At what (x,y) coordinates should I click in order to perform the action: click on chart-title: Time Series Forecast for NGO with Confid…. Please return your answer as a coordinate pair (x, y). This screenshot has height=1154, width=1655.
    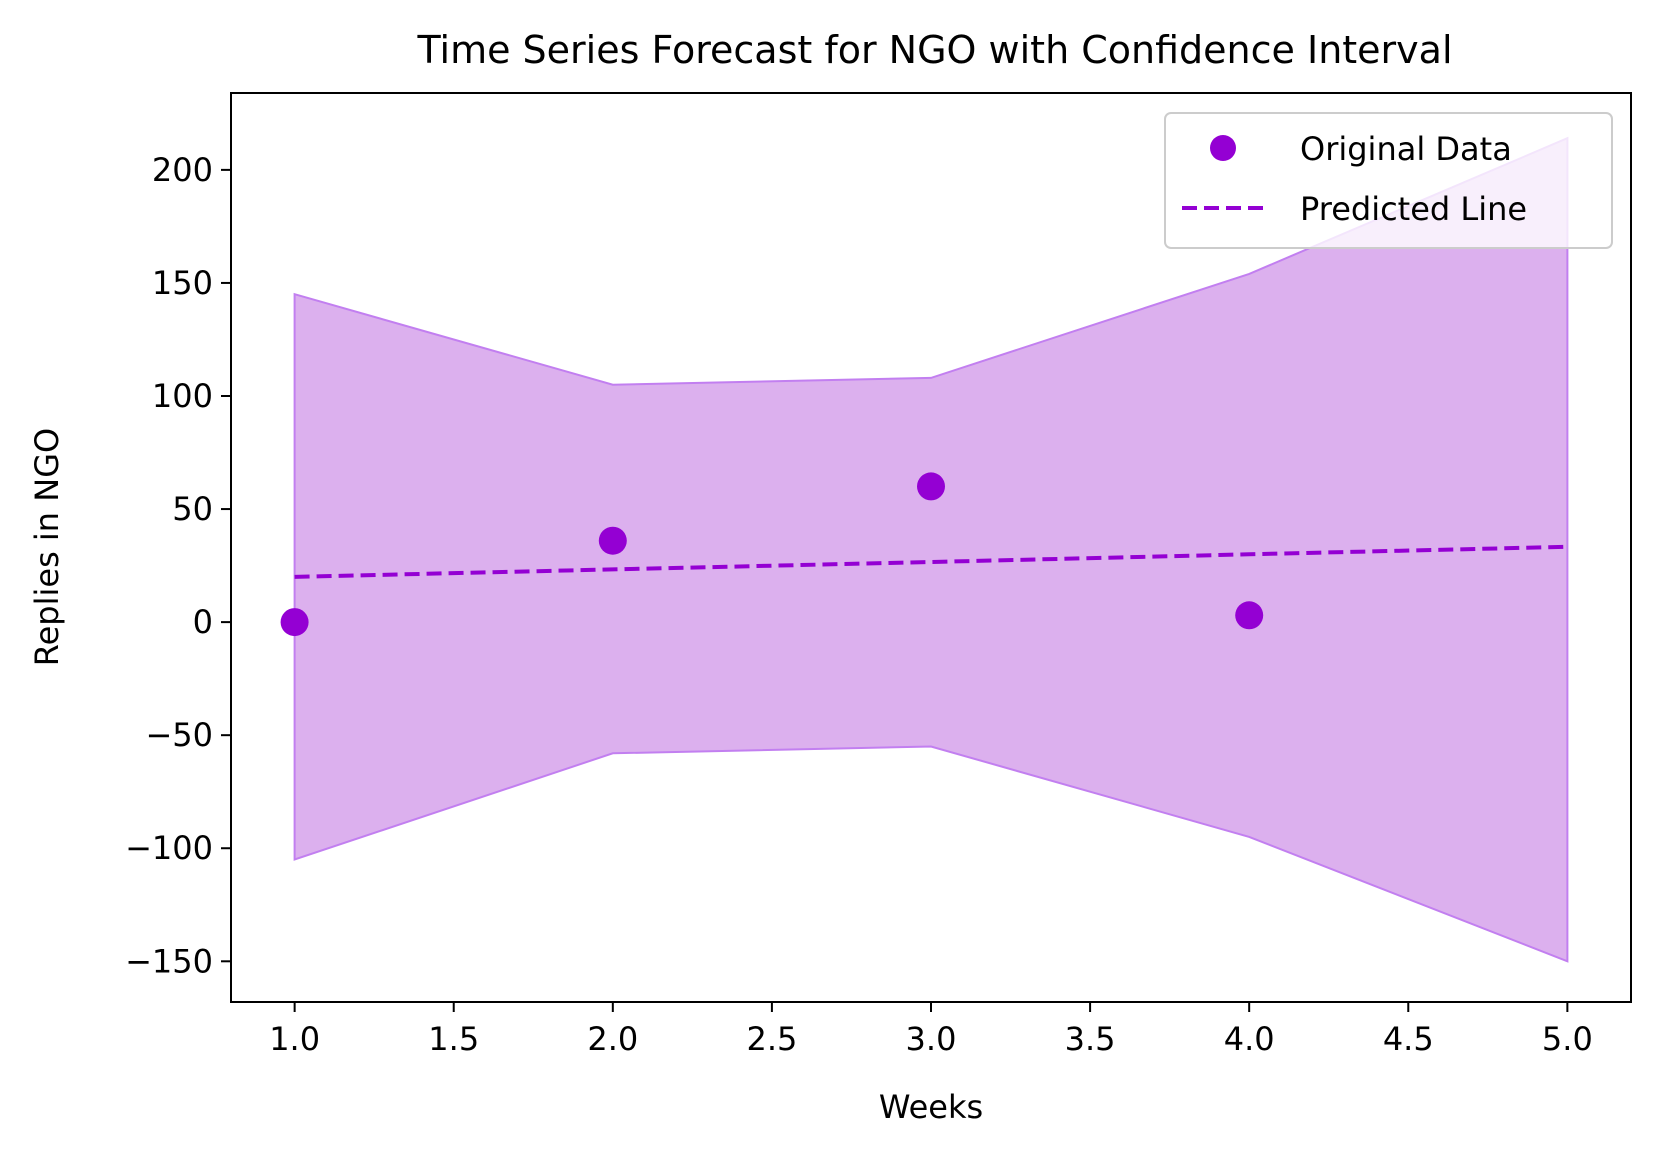
    Looking at the image, I should click on (934, 50).